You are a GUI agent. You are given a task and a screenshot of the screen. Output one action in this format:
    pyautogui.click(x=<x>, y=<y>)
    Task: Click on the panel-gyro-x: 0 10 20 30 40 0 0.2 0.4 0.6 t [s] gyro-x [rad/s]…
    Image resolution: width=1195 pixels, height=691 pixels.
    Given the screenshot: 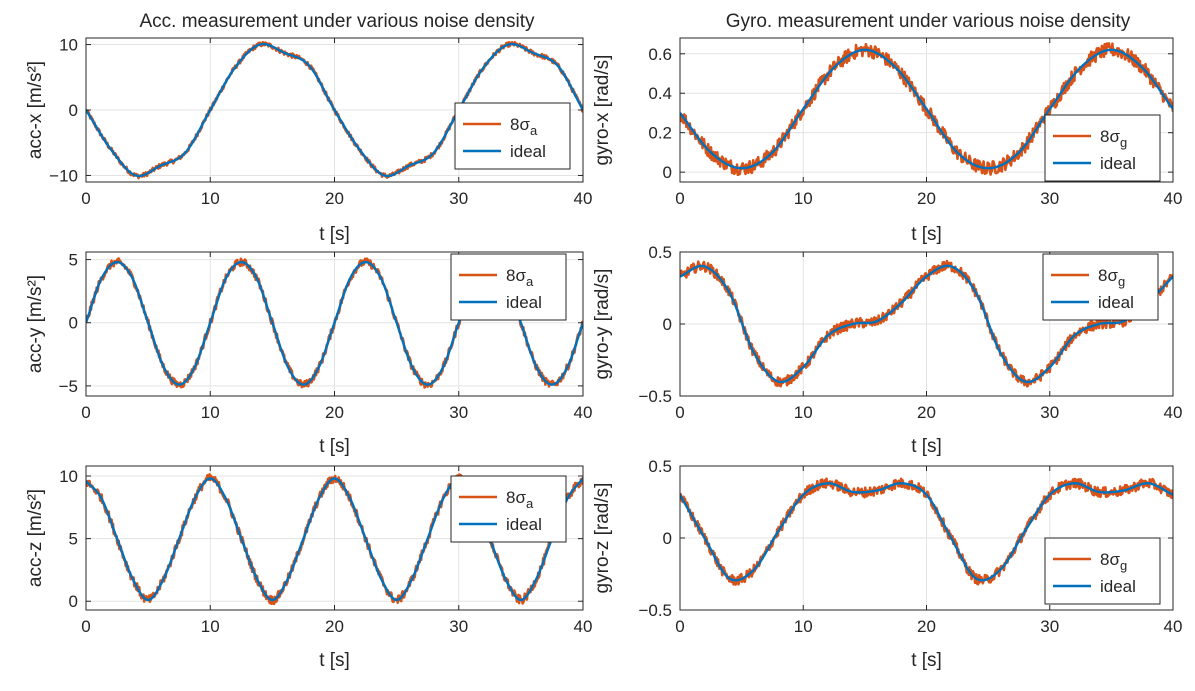 What is the action you would take?
    pyautogui.click(x=887, y=141)
    